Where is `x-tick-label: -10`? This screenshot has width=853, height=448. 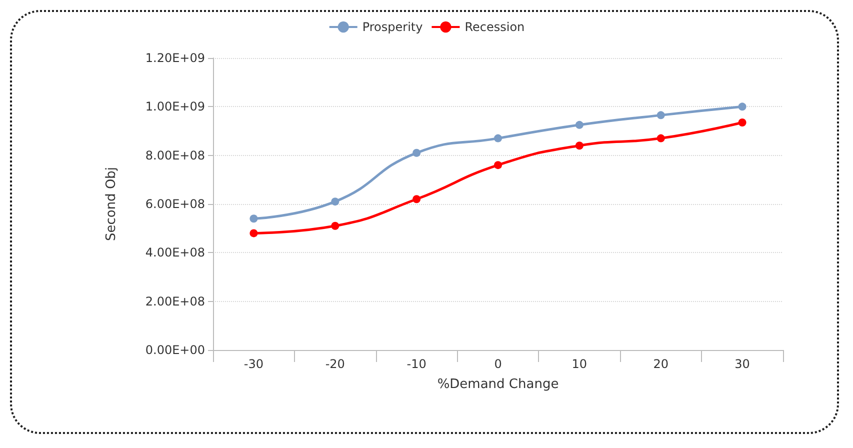
x-tick-label: -10 is located at coordinates (416, 364).